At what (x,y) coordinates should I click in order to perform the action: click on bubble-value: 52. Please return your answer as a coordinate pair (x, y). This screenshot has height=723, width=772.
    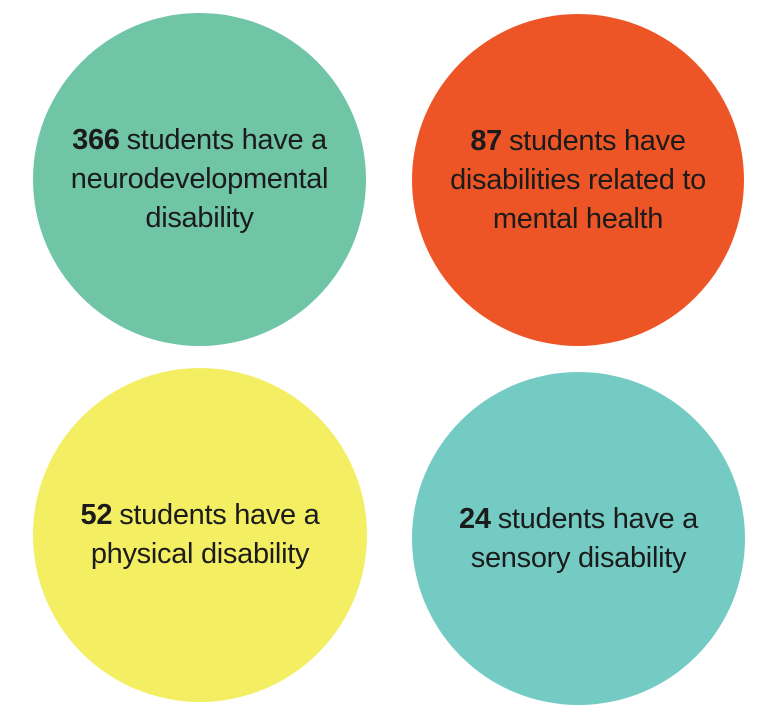
    Looking at the image, I should click on (96, 515).